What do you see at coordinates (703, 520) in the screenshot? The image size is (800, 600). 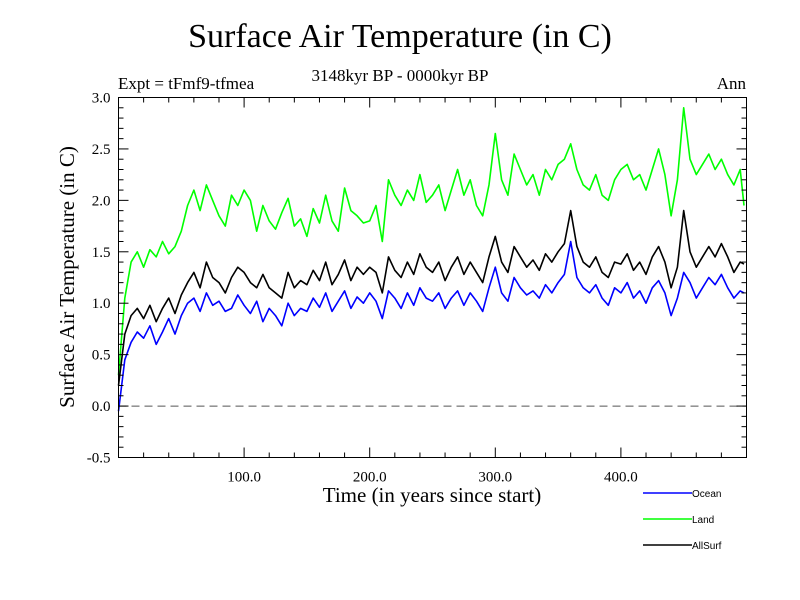 I see `legend-label: Land` at bounding box center [703, 520].